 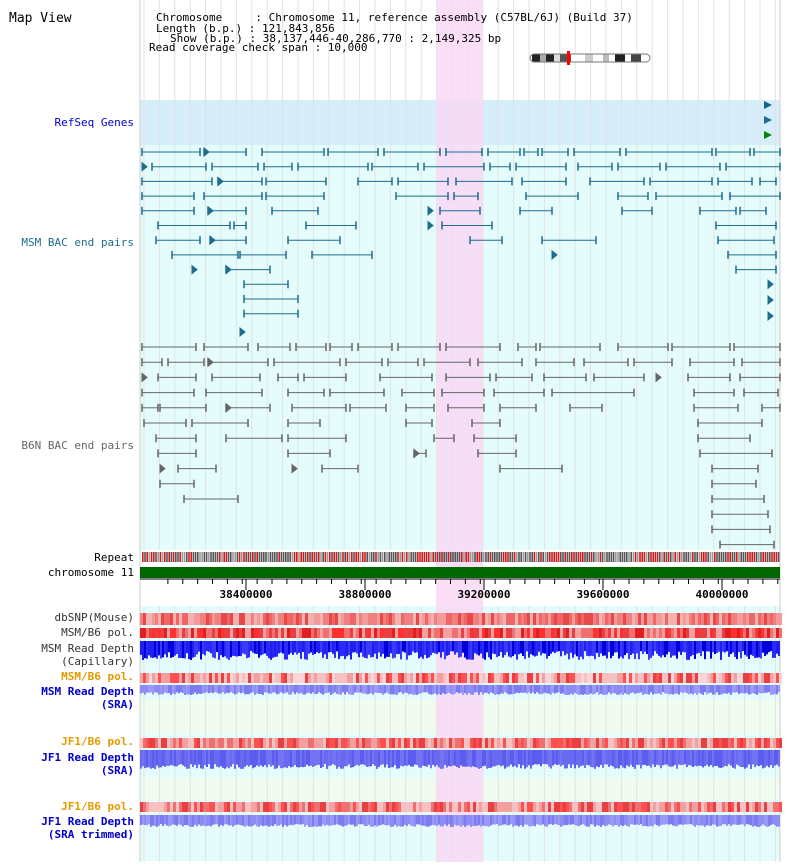 I want to click on jf1-depth-sra-label: JF1 Read Depth, so click(x=87, y=757).